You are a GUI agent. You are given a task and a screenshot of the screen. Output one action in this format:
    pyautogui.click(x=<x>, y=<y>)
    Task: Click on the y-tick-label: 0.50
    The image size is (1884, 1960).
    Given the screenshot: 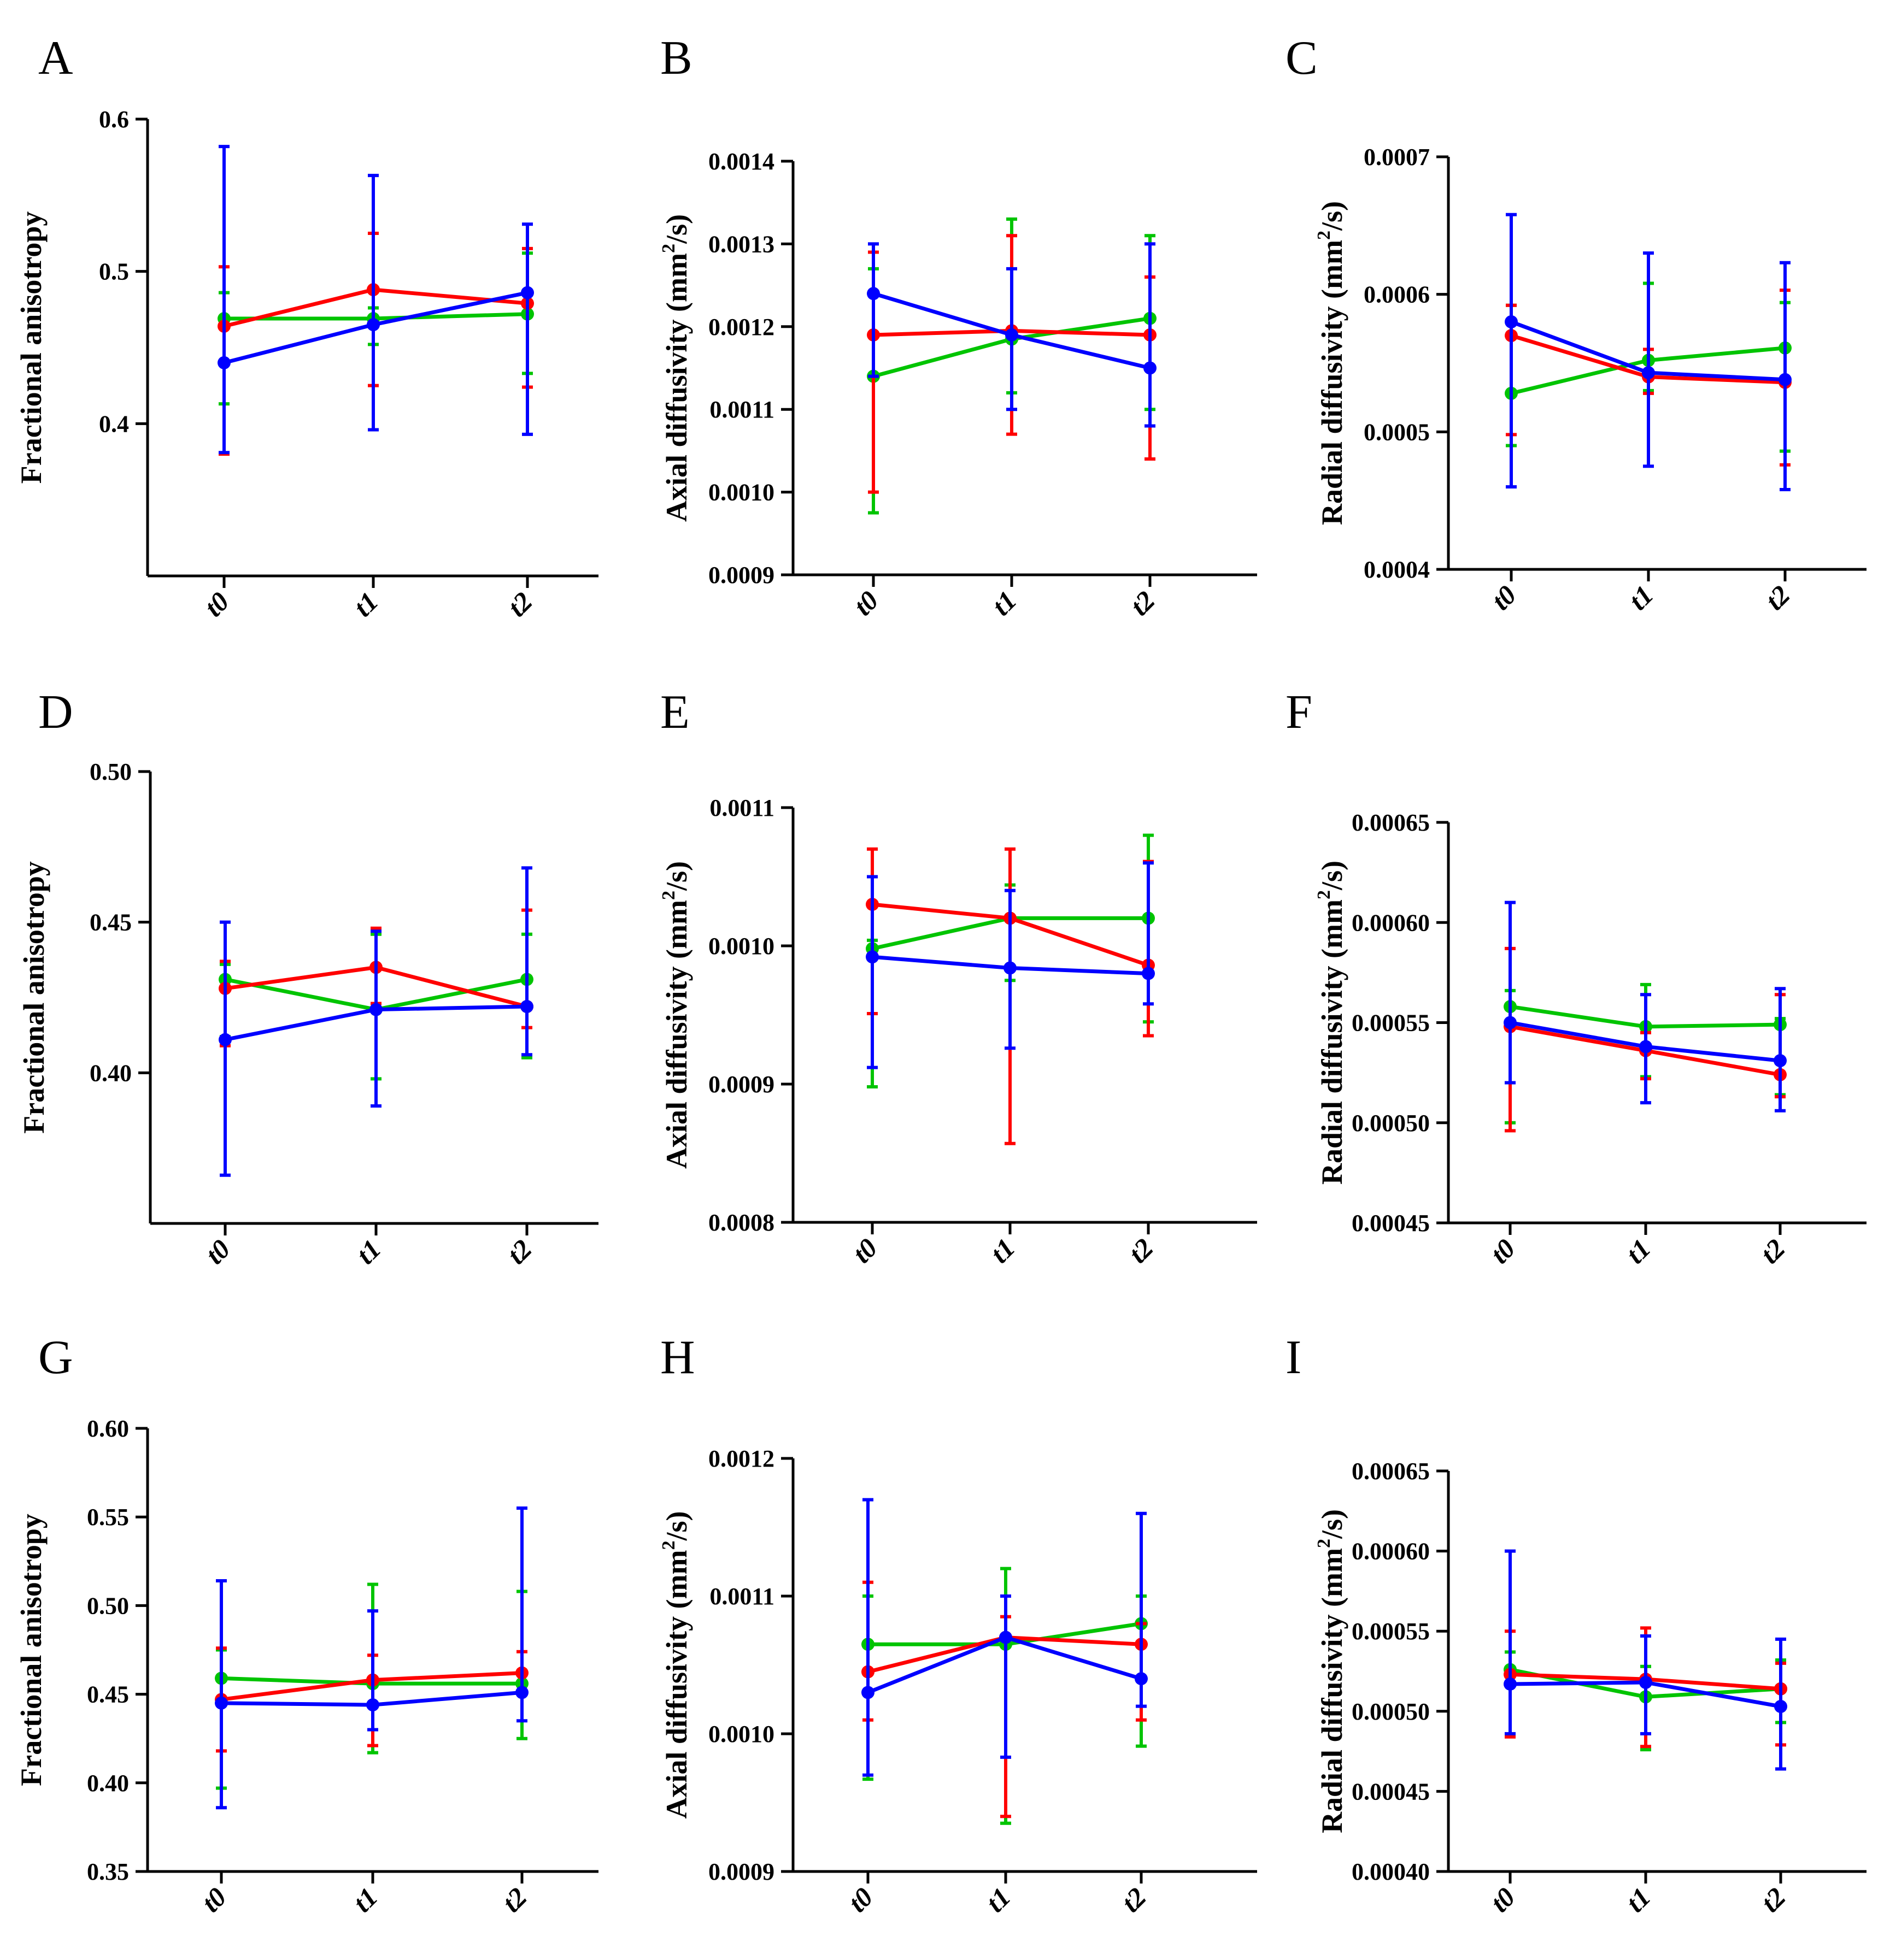 What is the action you would take?
    pyautogui.click(x=108, y=1605)
    